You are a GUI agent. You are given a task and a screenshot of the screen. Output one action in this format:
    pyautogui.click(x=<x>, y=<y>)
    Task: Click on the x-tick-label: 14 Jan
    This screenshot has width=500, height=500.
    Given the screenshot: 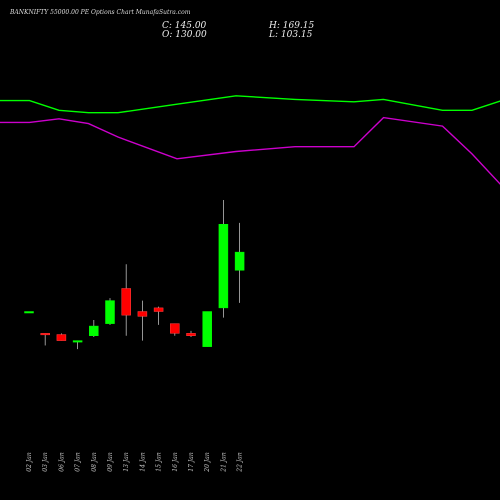 What is the action you would take?
    pyautogui.click(x=142, y=462)
    